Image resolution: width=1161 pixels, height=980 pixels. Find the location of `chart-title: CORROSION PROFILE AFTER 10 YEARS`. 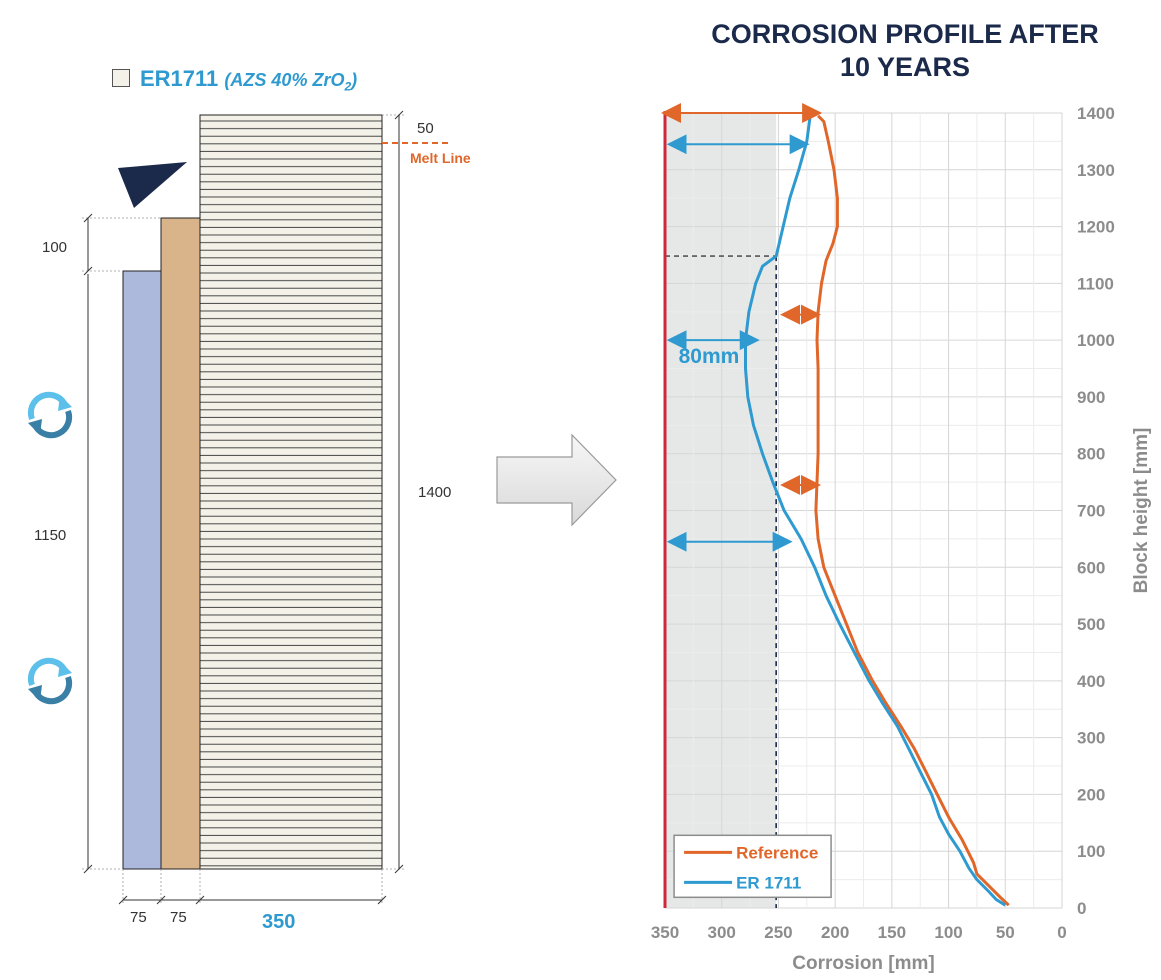

chart-title: CORROSION PROFILE AFTER 10 YEARS is located at coordinates (905, 51).